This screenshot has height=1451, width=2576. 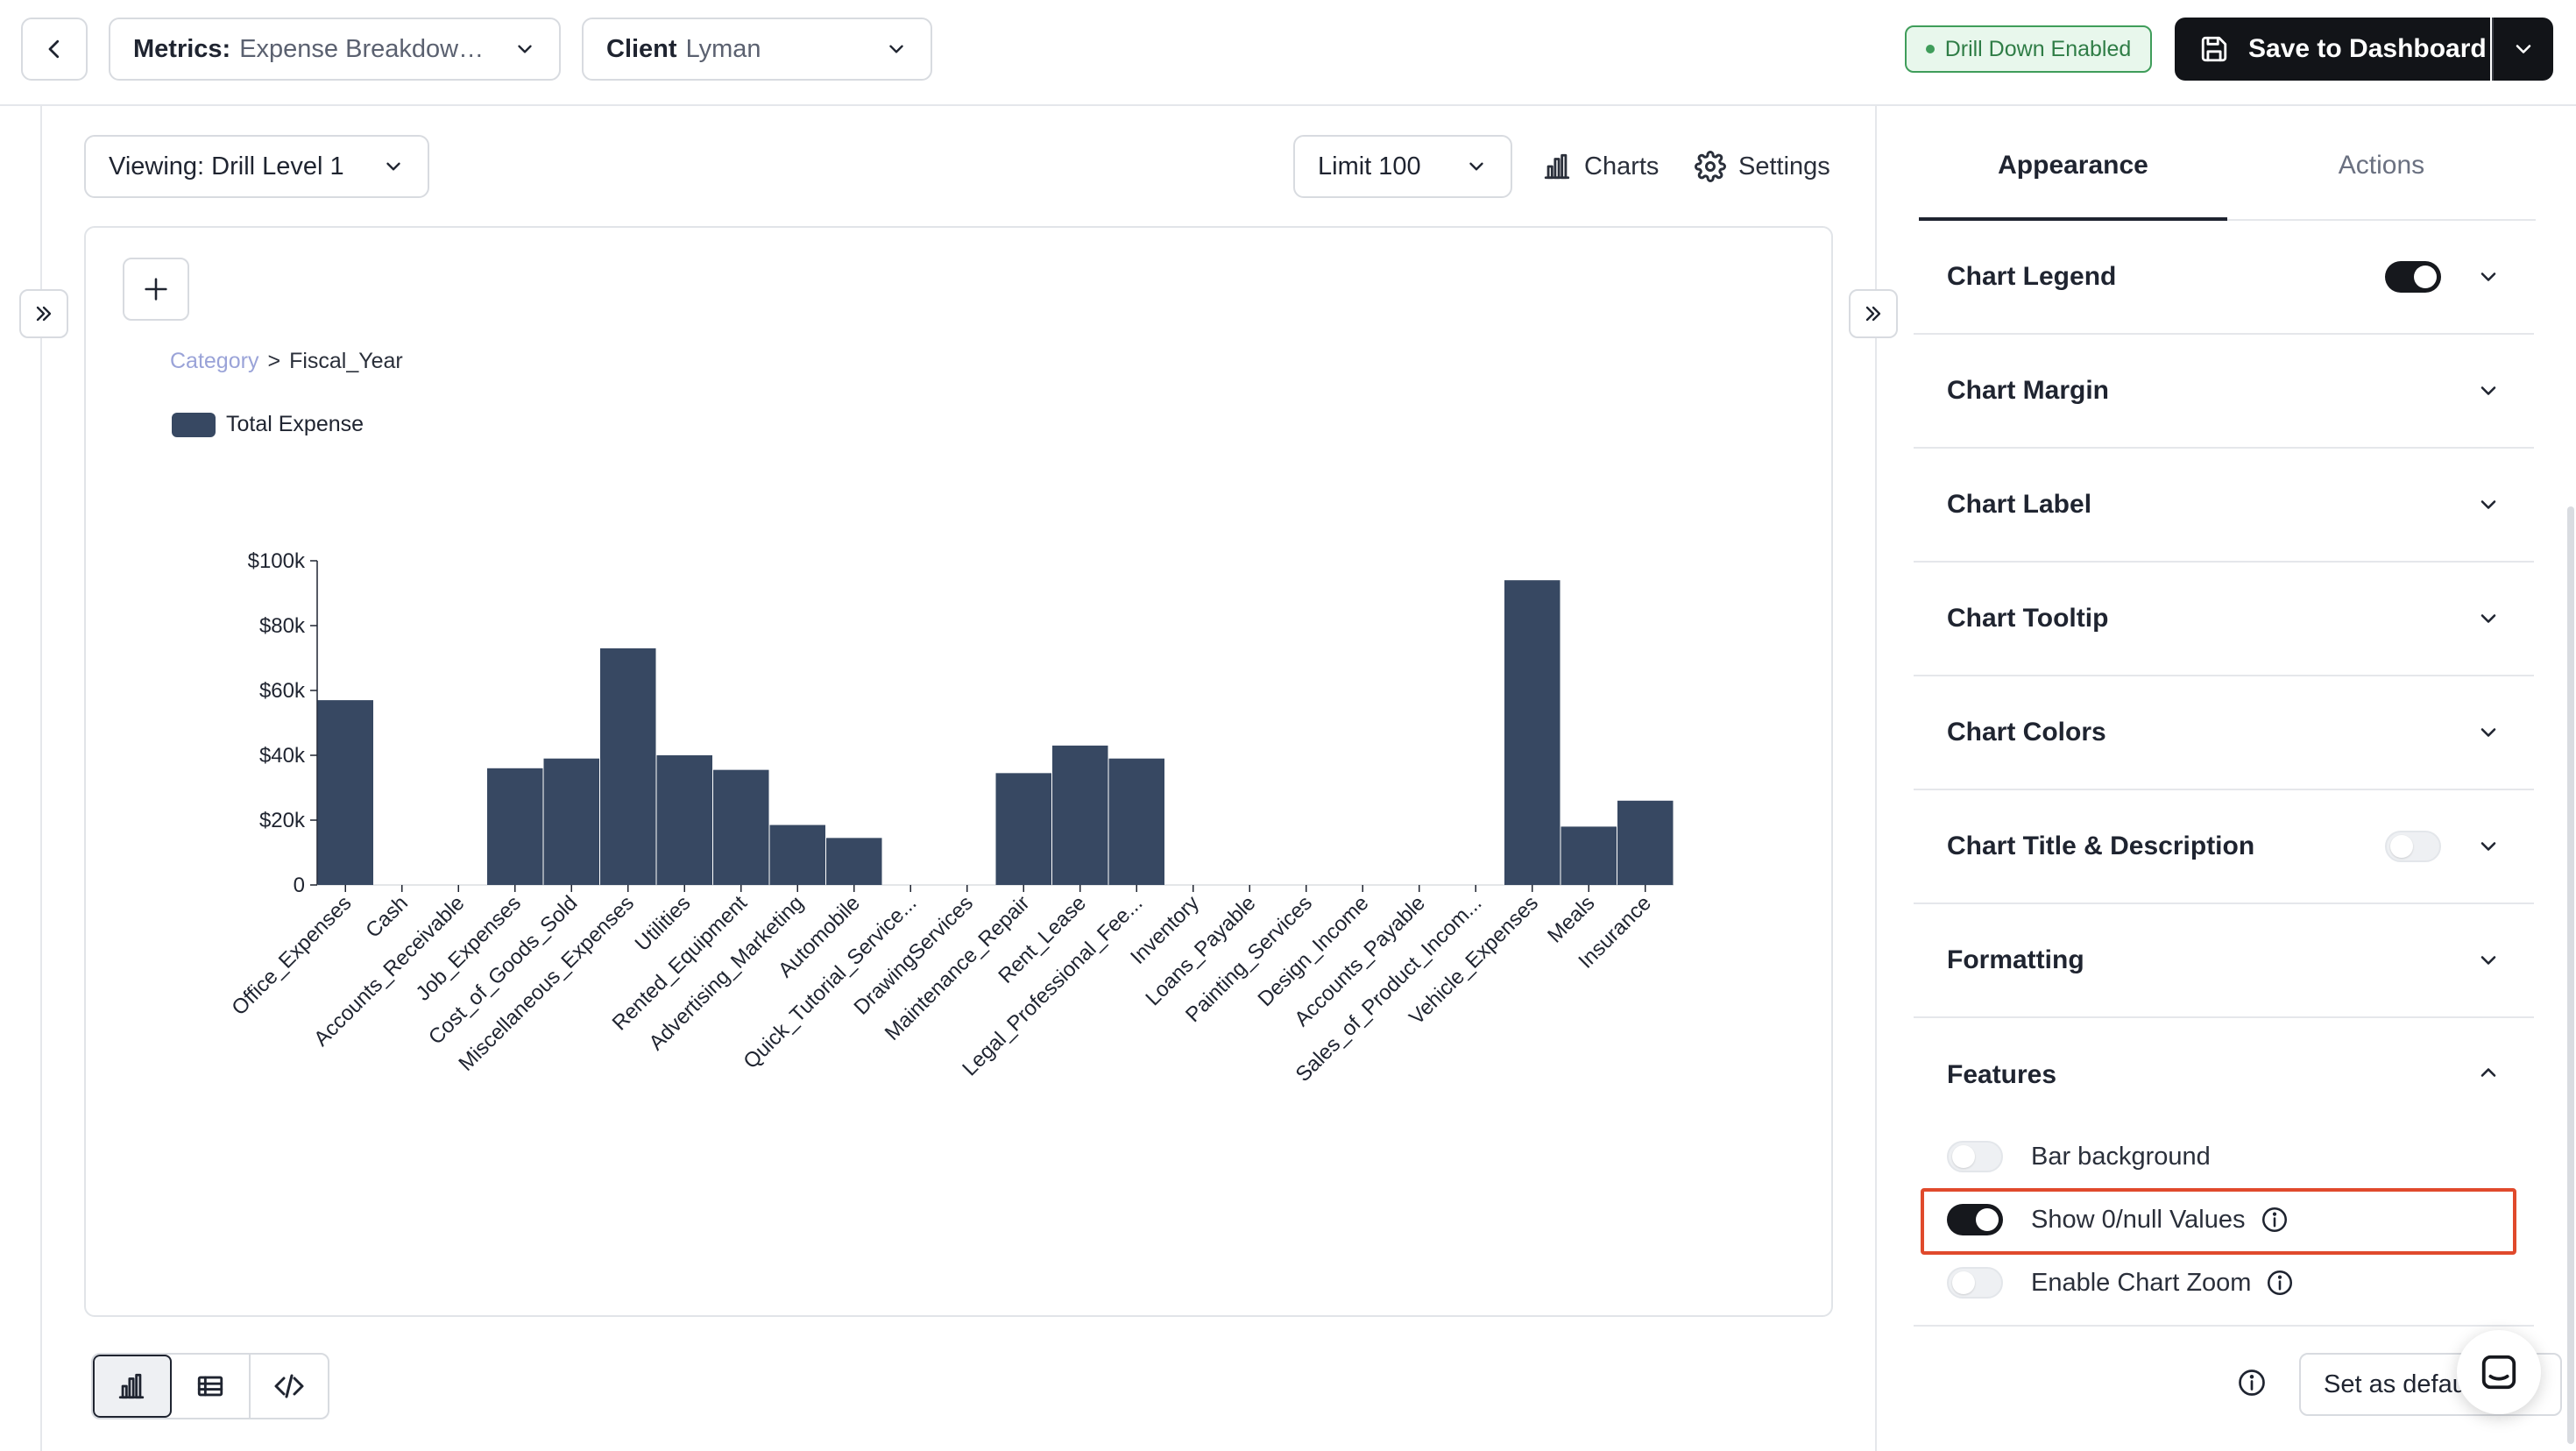 What do you see at coordinates (2073, 166) in the screenshot?
I see `tab-appearance: Appearance` at bounding box center [2073, 166].